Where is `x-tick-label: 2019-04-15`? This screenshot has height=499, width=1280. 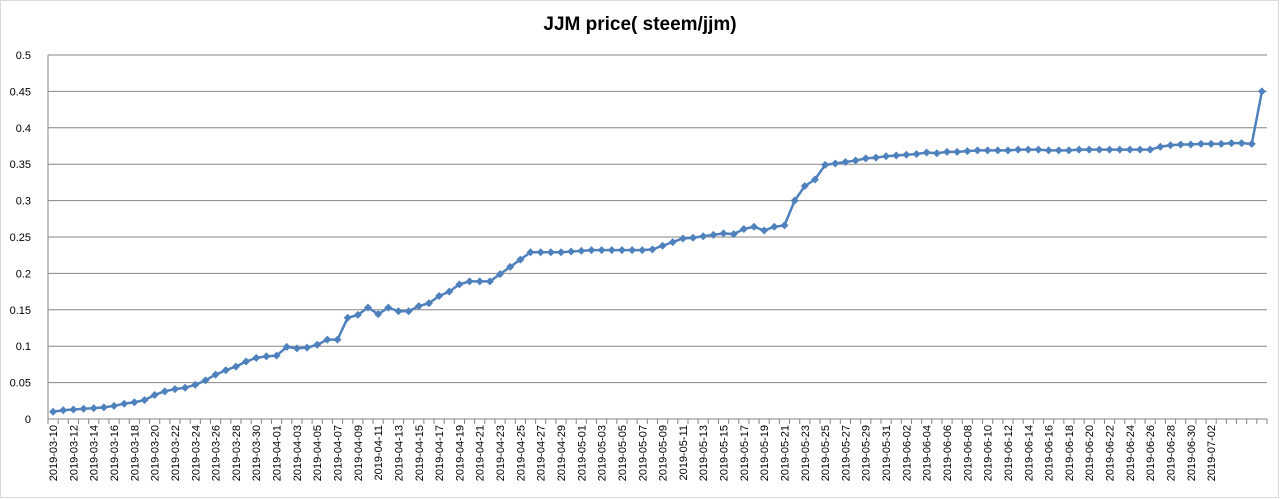
x-tick-label: 2019-04-15 is located at coordinates (420, 453).